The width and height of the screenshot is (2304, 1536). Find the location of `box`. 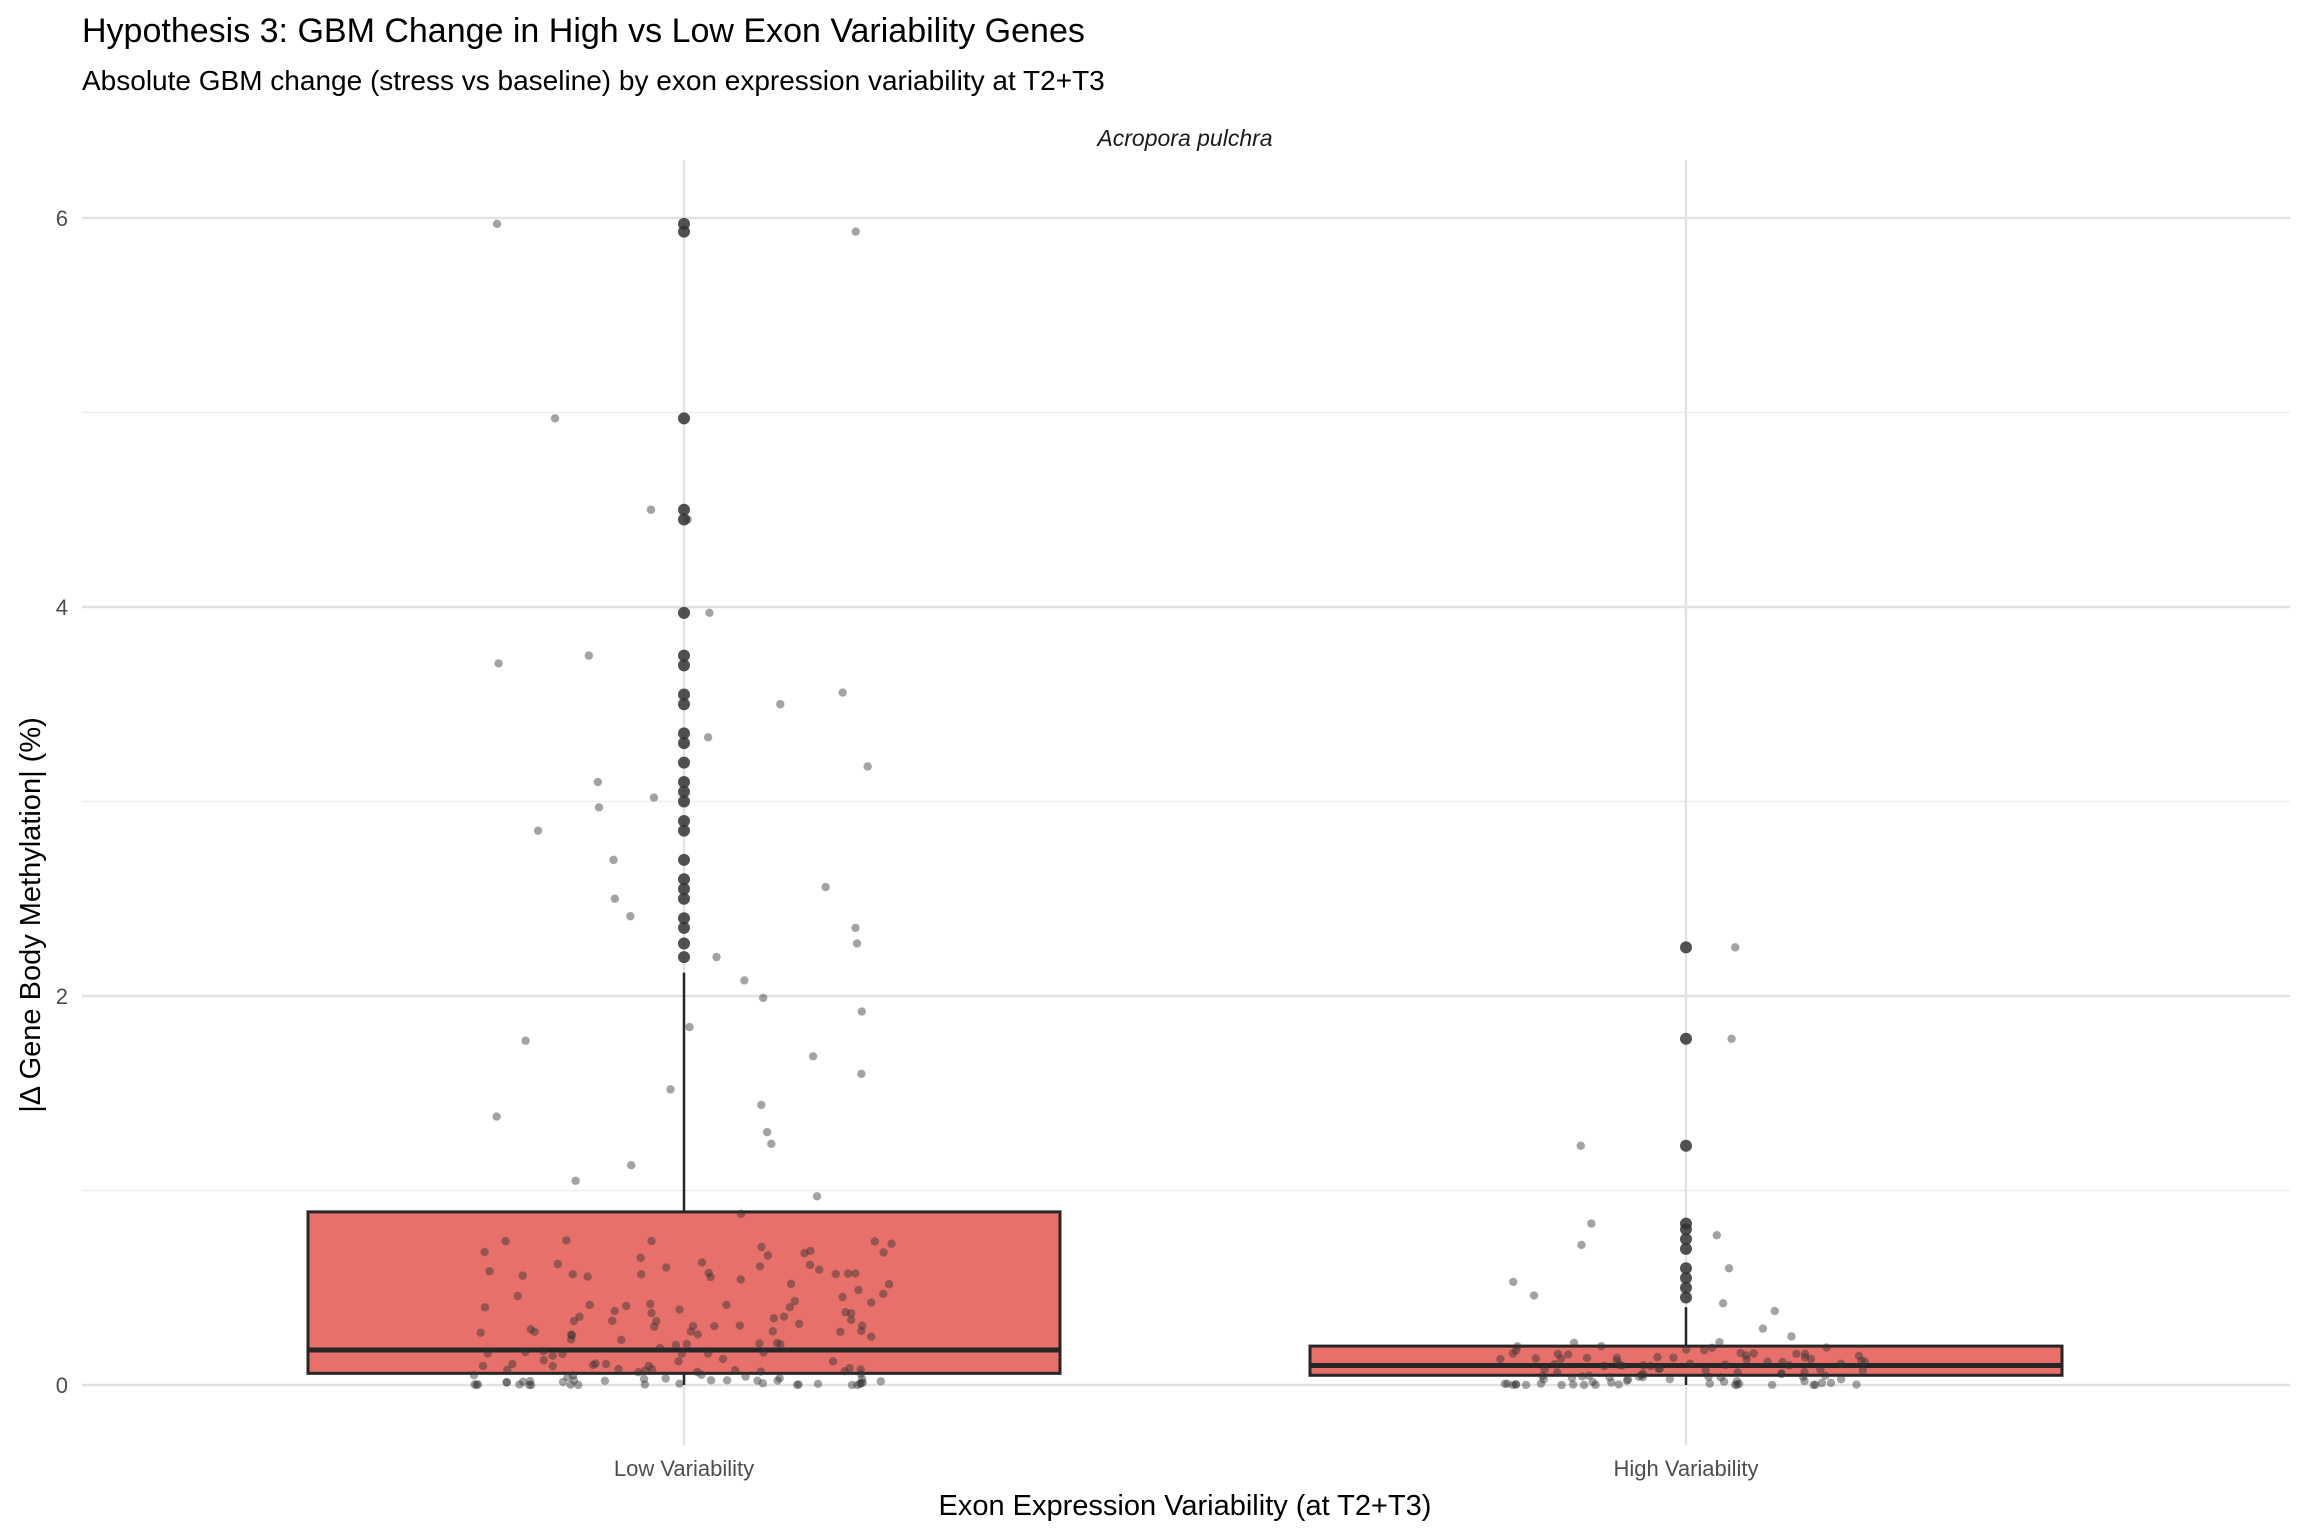

box is located at coordinates (684, 1292).